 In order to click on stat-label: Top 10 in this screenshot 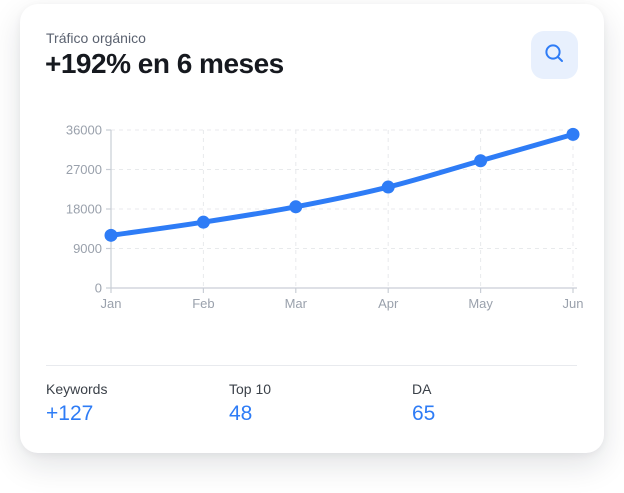, I will do `click(250, 389)`.